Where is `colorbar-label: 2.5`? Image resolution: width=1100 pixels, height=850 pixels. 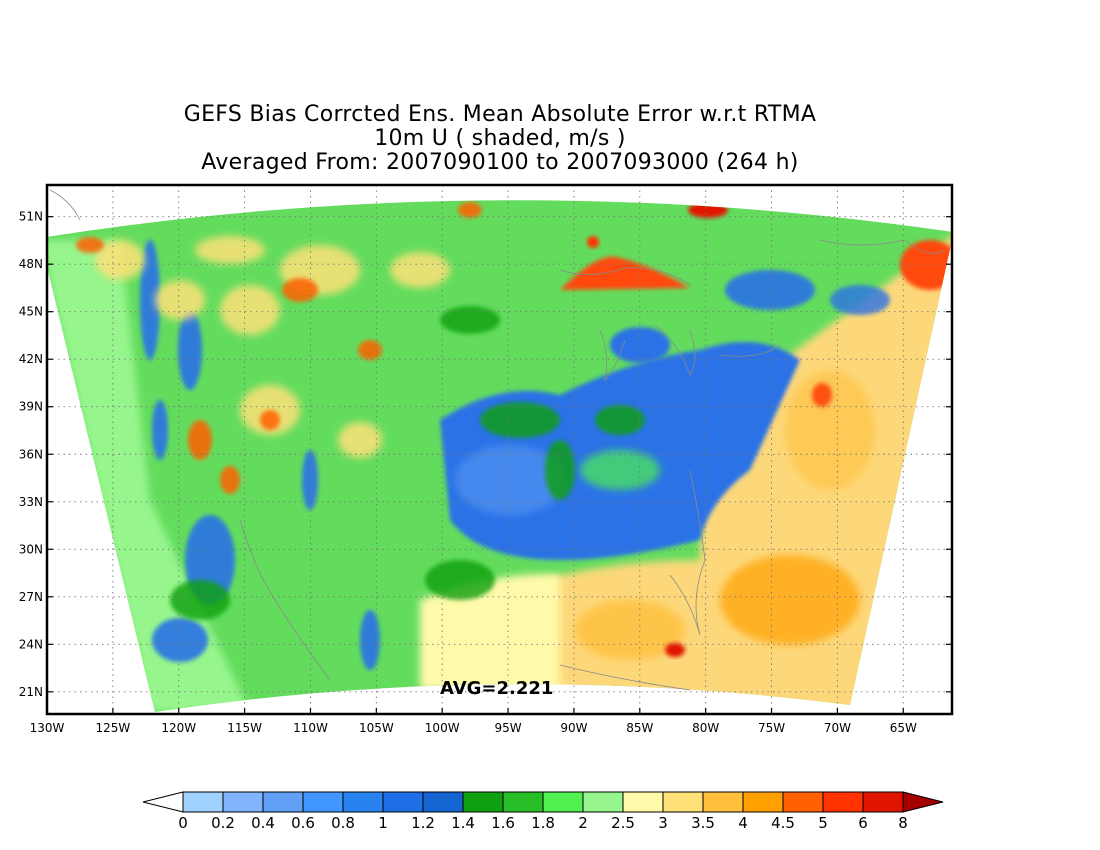 colorbar-label: 2.5 is located at coordinates (623, 823).